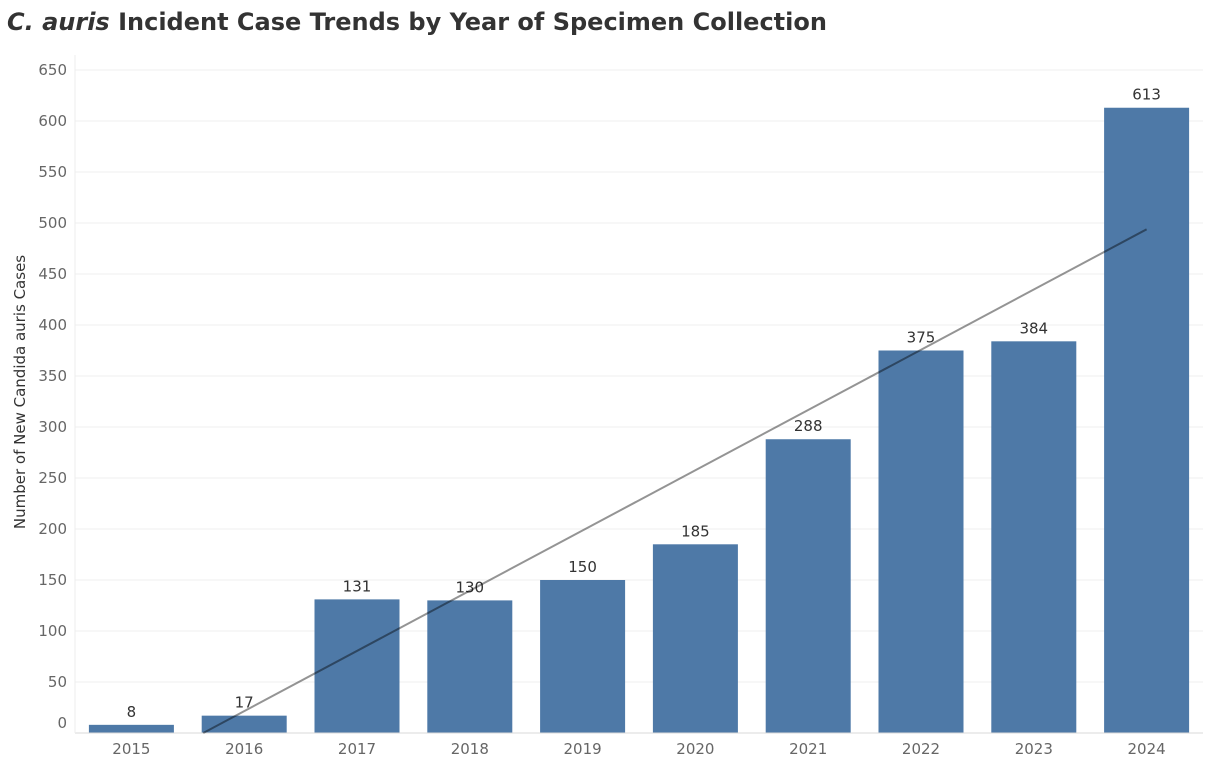  I want to click on data-label: 17, so click(244, 703).